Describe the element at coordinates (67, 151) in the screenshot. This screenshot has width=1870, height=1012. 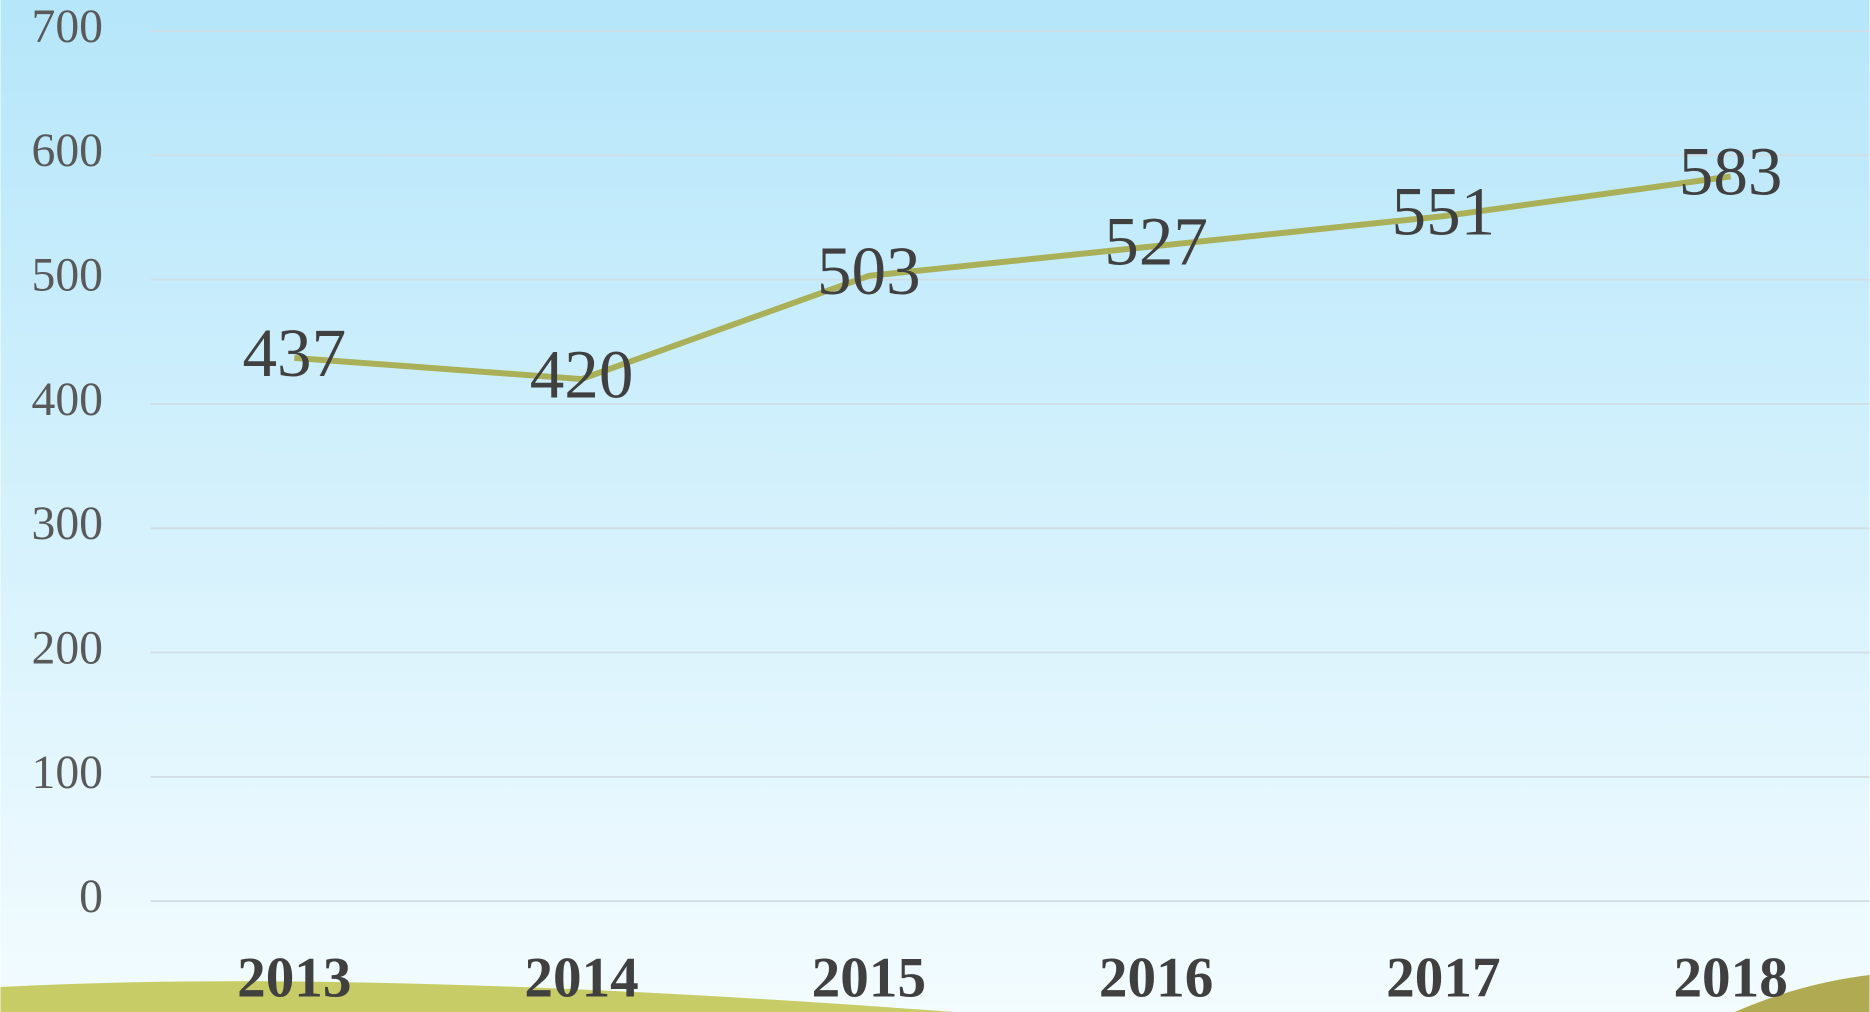
I see `y-tick-label: 600` at that location.